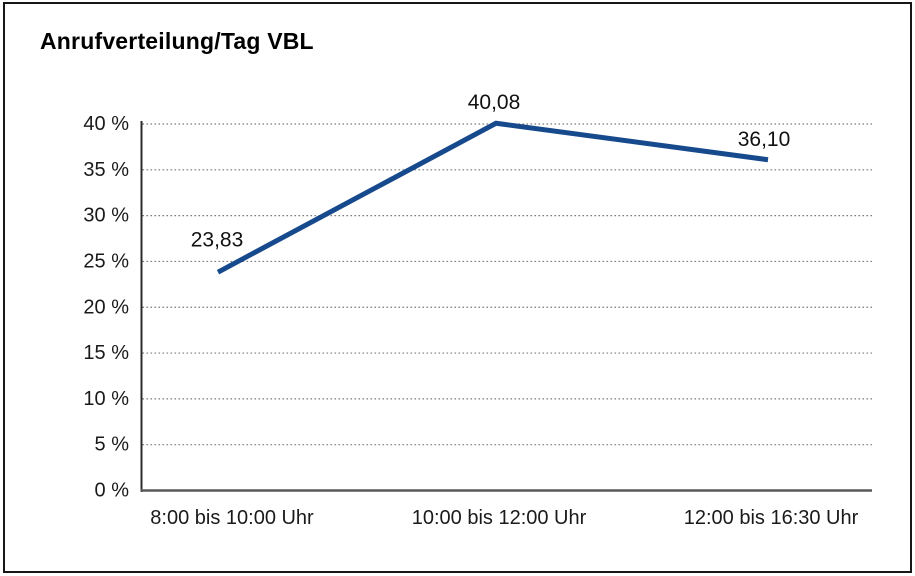  Describe the element at coordinates (106, 353) in the screenshot. I see `y-tick-label: 15 %` at that location.